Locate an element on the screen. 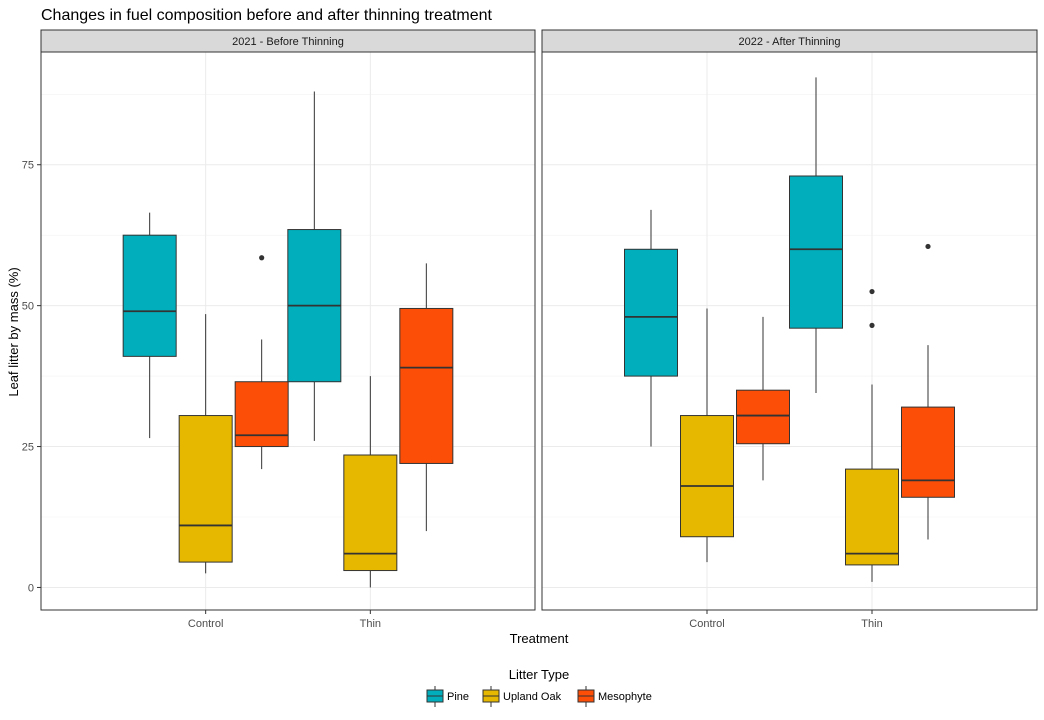 This screenshot has height=720, width=1044. legend-item-pine: Pine is located at coordinates (447, 696).